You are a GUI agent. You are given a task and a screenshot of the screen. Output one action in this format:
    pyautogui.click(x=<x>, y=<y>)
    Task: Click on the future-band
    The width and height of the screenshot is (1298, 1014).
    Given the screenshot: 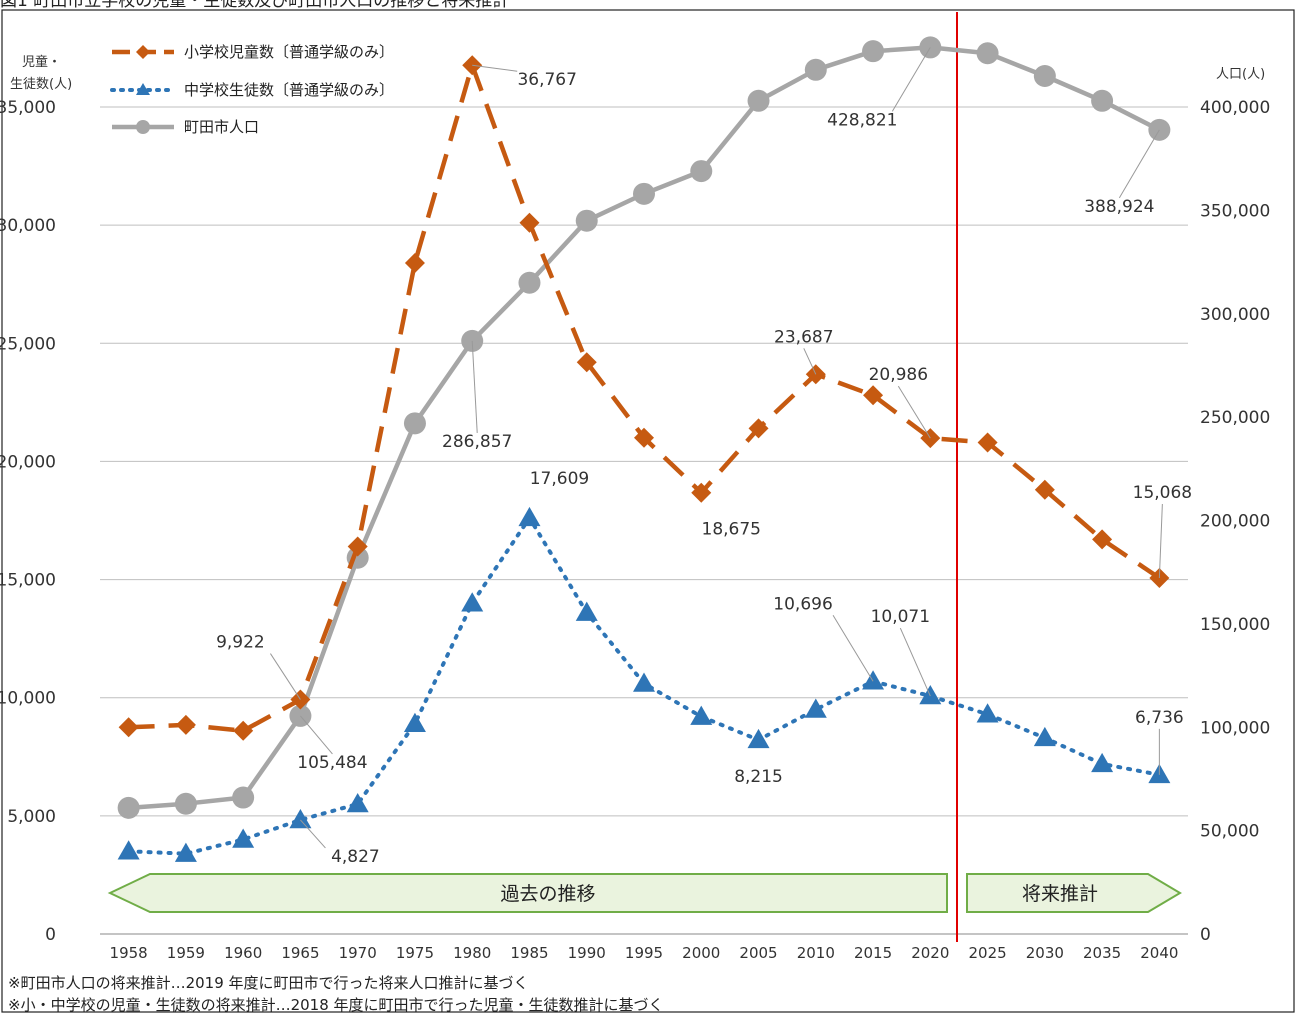 What is the action you would take?
    pyautogui.click(x=1074, y=893)
    